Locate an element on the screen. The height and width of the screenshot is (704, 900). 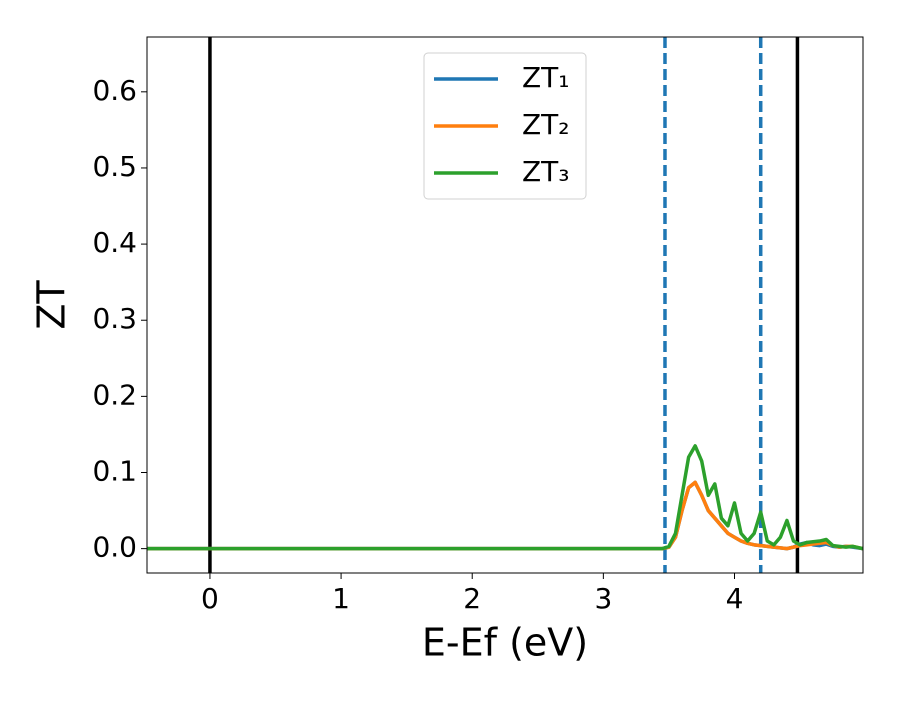
legend-label: ZT₂ is located at coordinates (546, 124).